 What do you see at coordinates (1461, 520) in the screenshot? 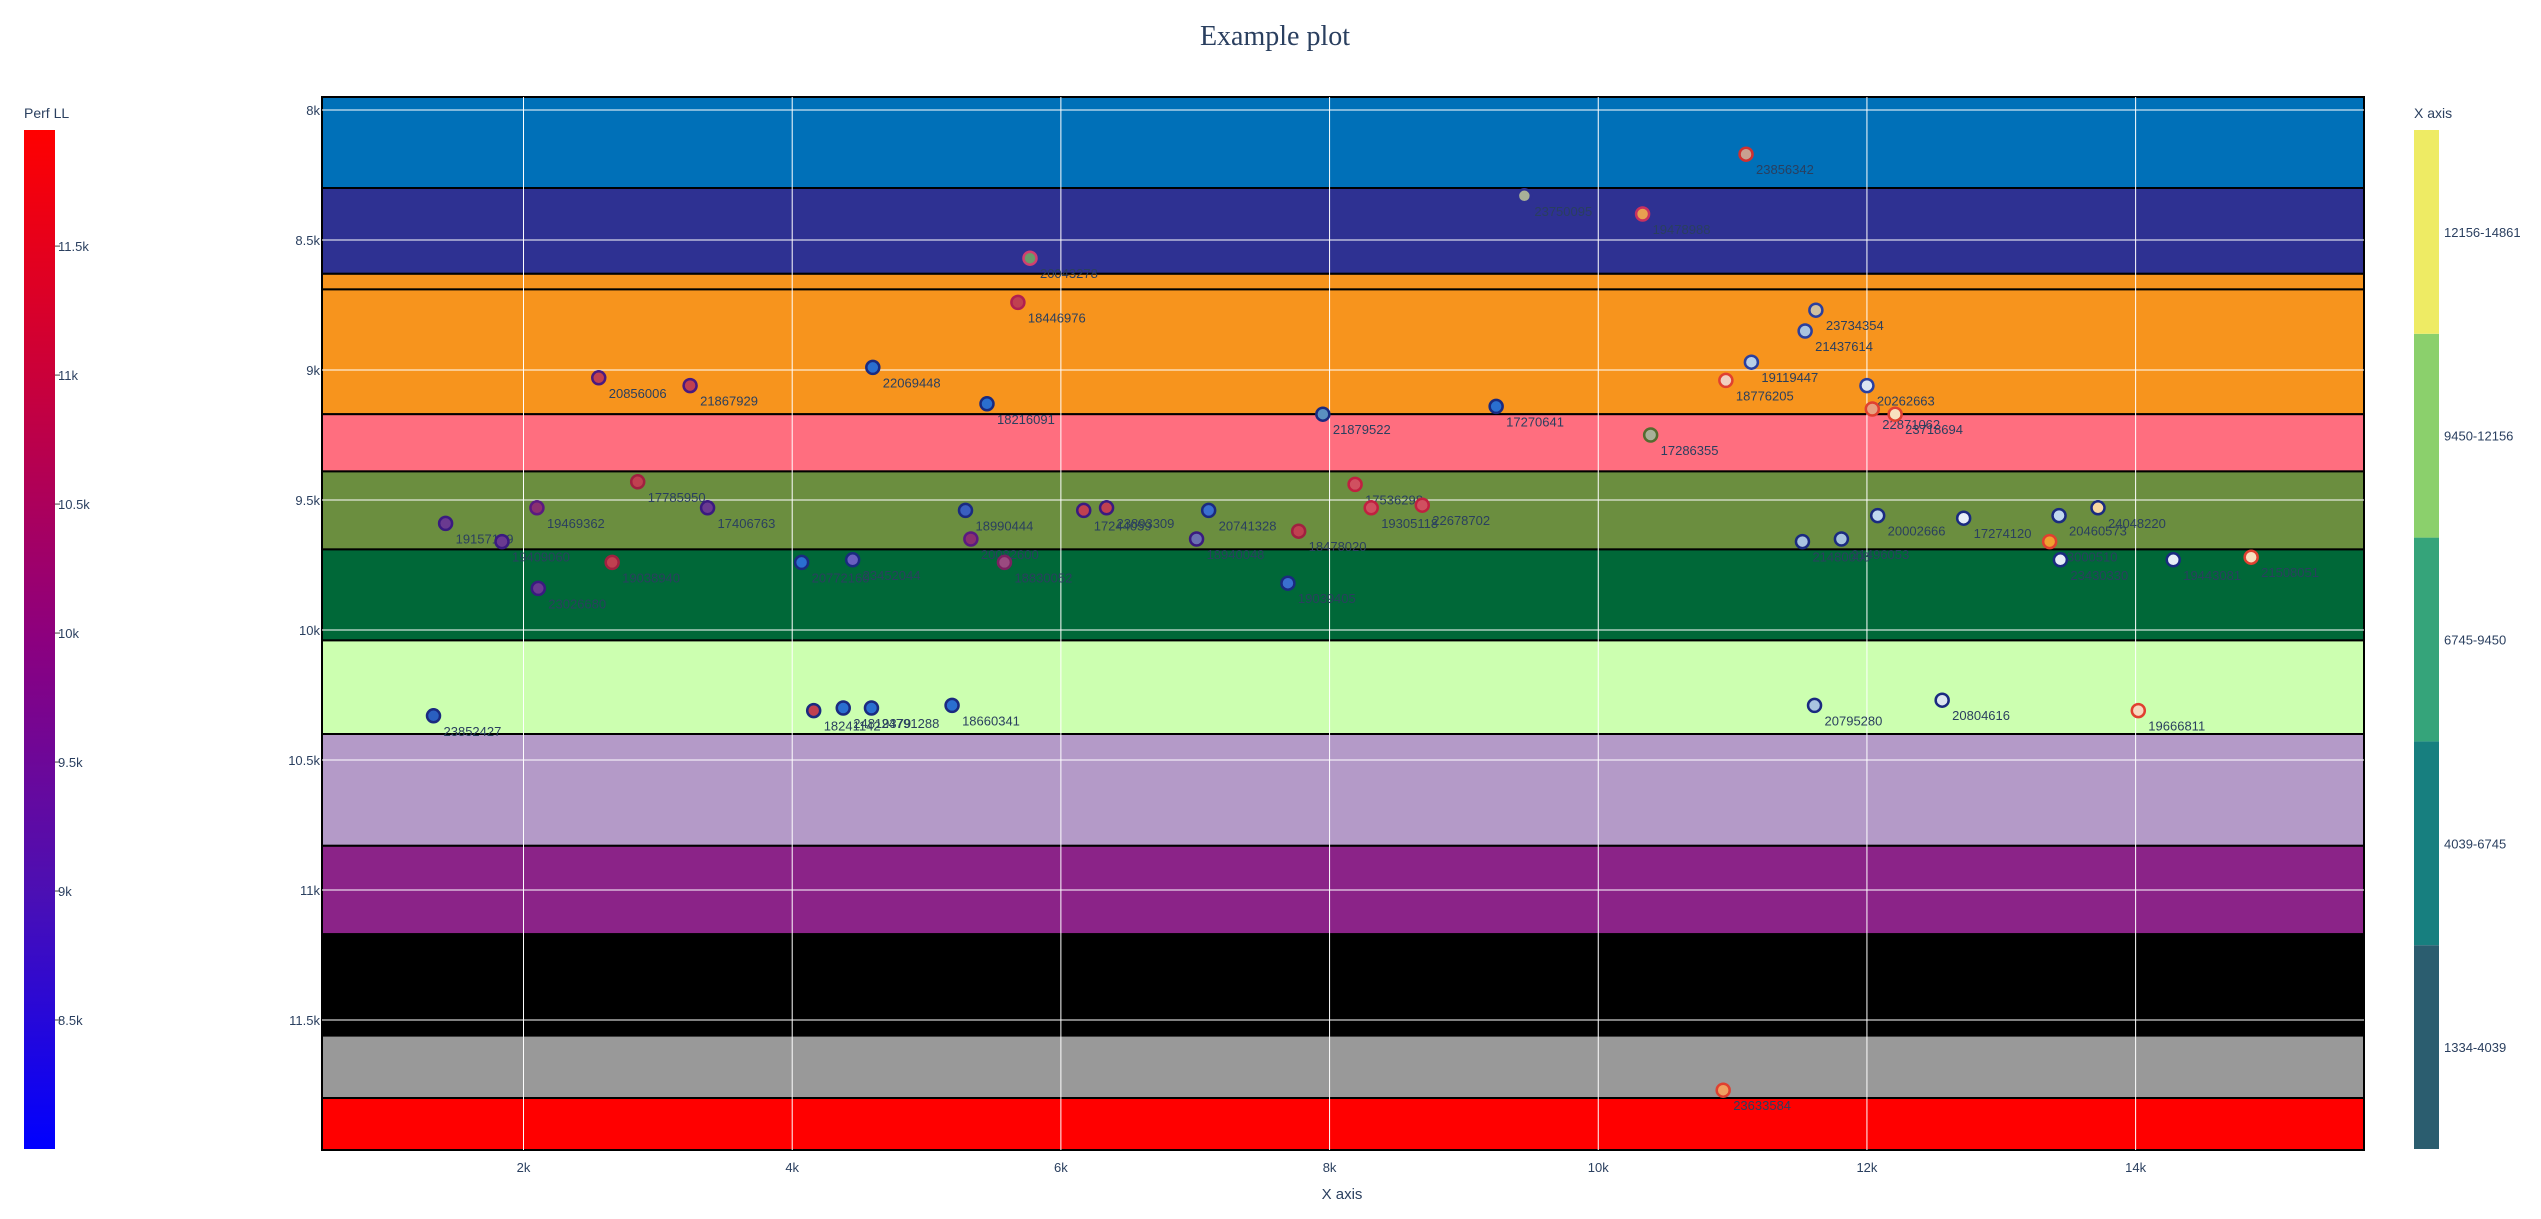
I see `data-point-label: 22678702` at bounding box center [1461, 520].